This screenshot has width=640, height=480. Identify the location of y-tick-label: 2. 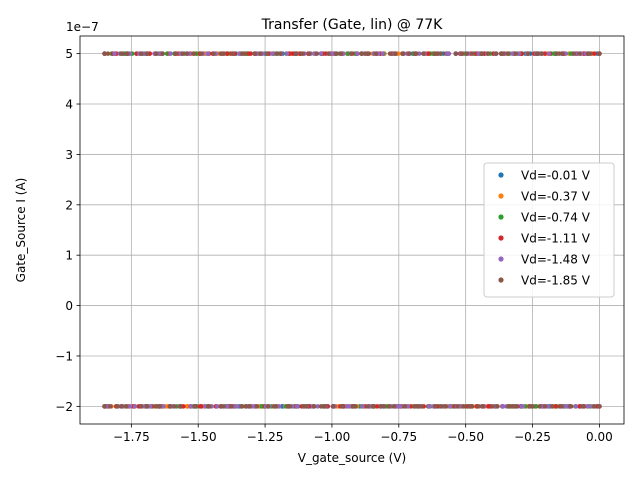
(69, 205).